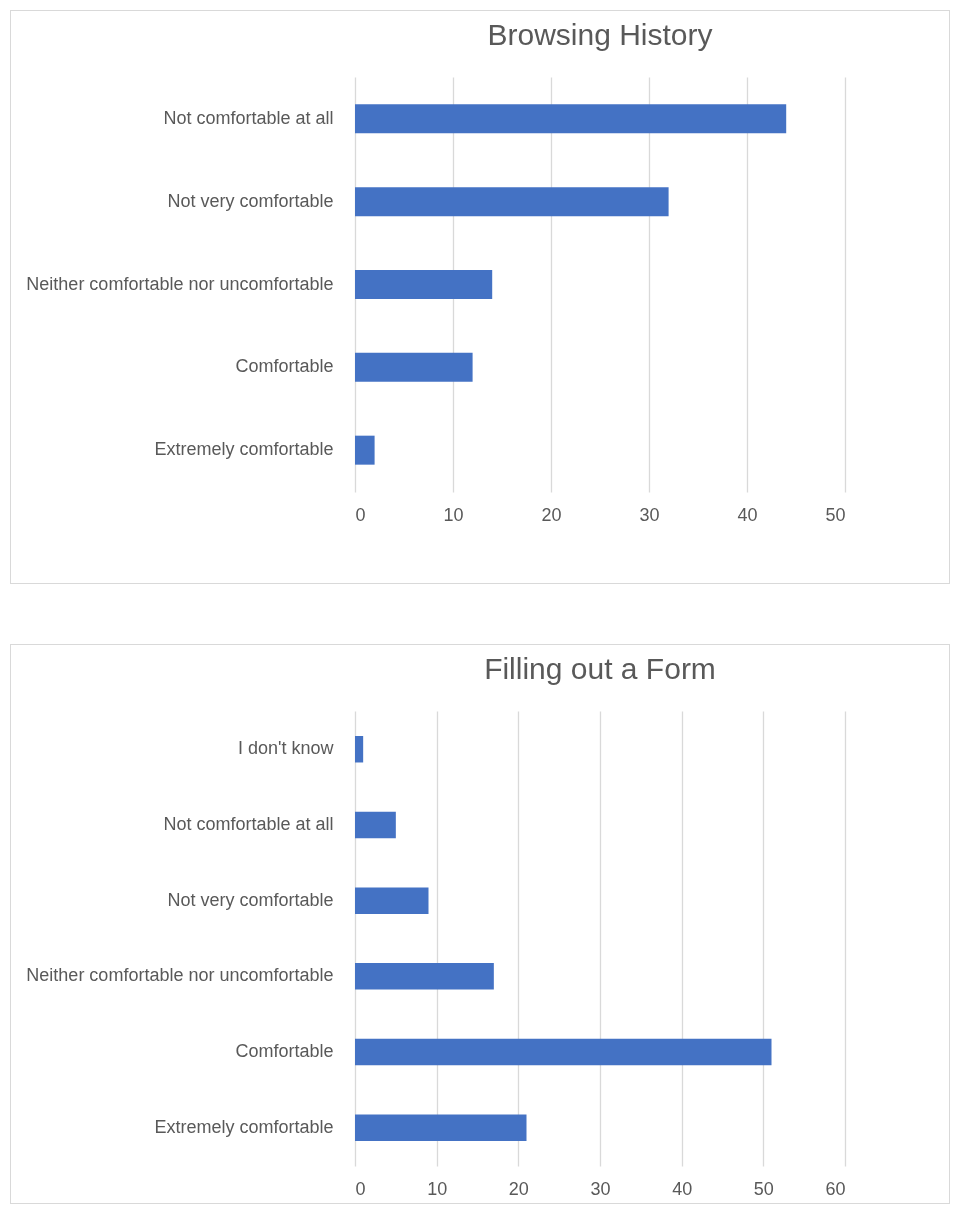 The width and height of the screenshot is (961, 1211). I want to click on chart-title: Browsing History, so click(600, 34).